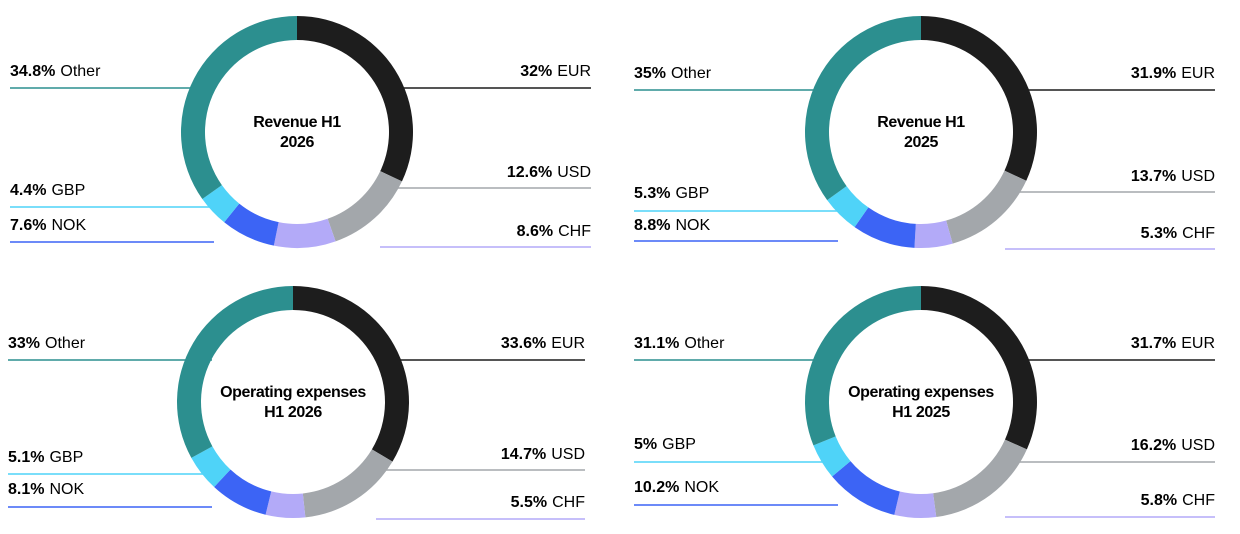 The image size is (1240, 534). I want to click on slice-percent: 14.7%, so click(523, 454).